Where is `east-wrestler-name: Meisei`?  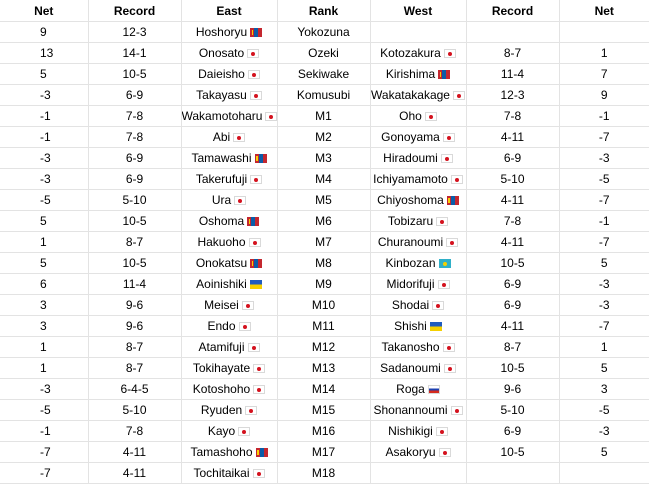
east-wrestler-name: Meisei is located at coordinates (221, 305).